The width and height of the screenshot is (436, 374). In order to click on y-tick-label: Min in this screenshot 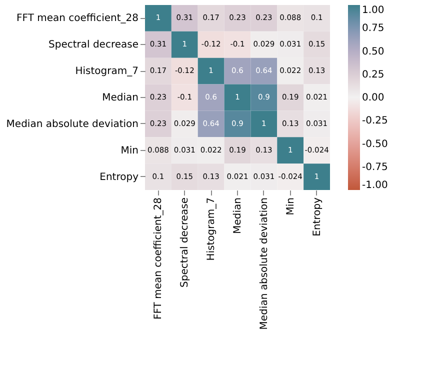, I will do `click(129, 150)`.